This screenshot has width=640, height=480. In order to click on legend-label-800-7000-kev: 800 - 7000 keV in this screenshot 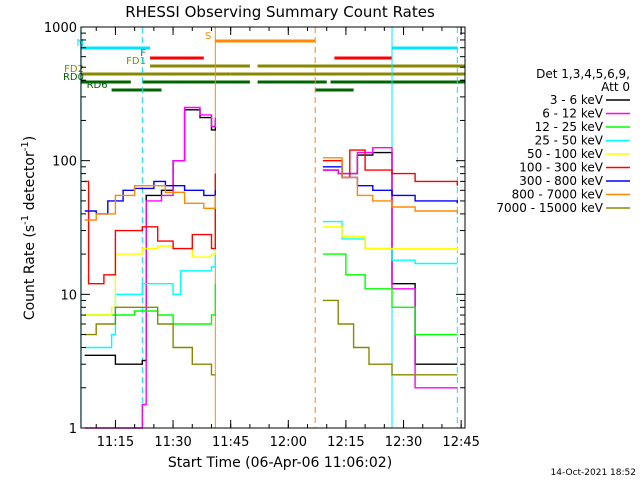, I will do `click(558, 195)`.